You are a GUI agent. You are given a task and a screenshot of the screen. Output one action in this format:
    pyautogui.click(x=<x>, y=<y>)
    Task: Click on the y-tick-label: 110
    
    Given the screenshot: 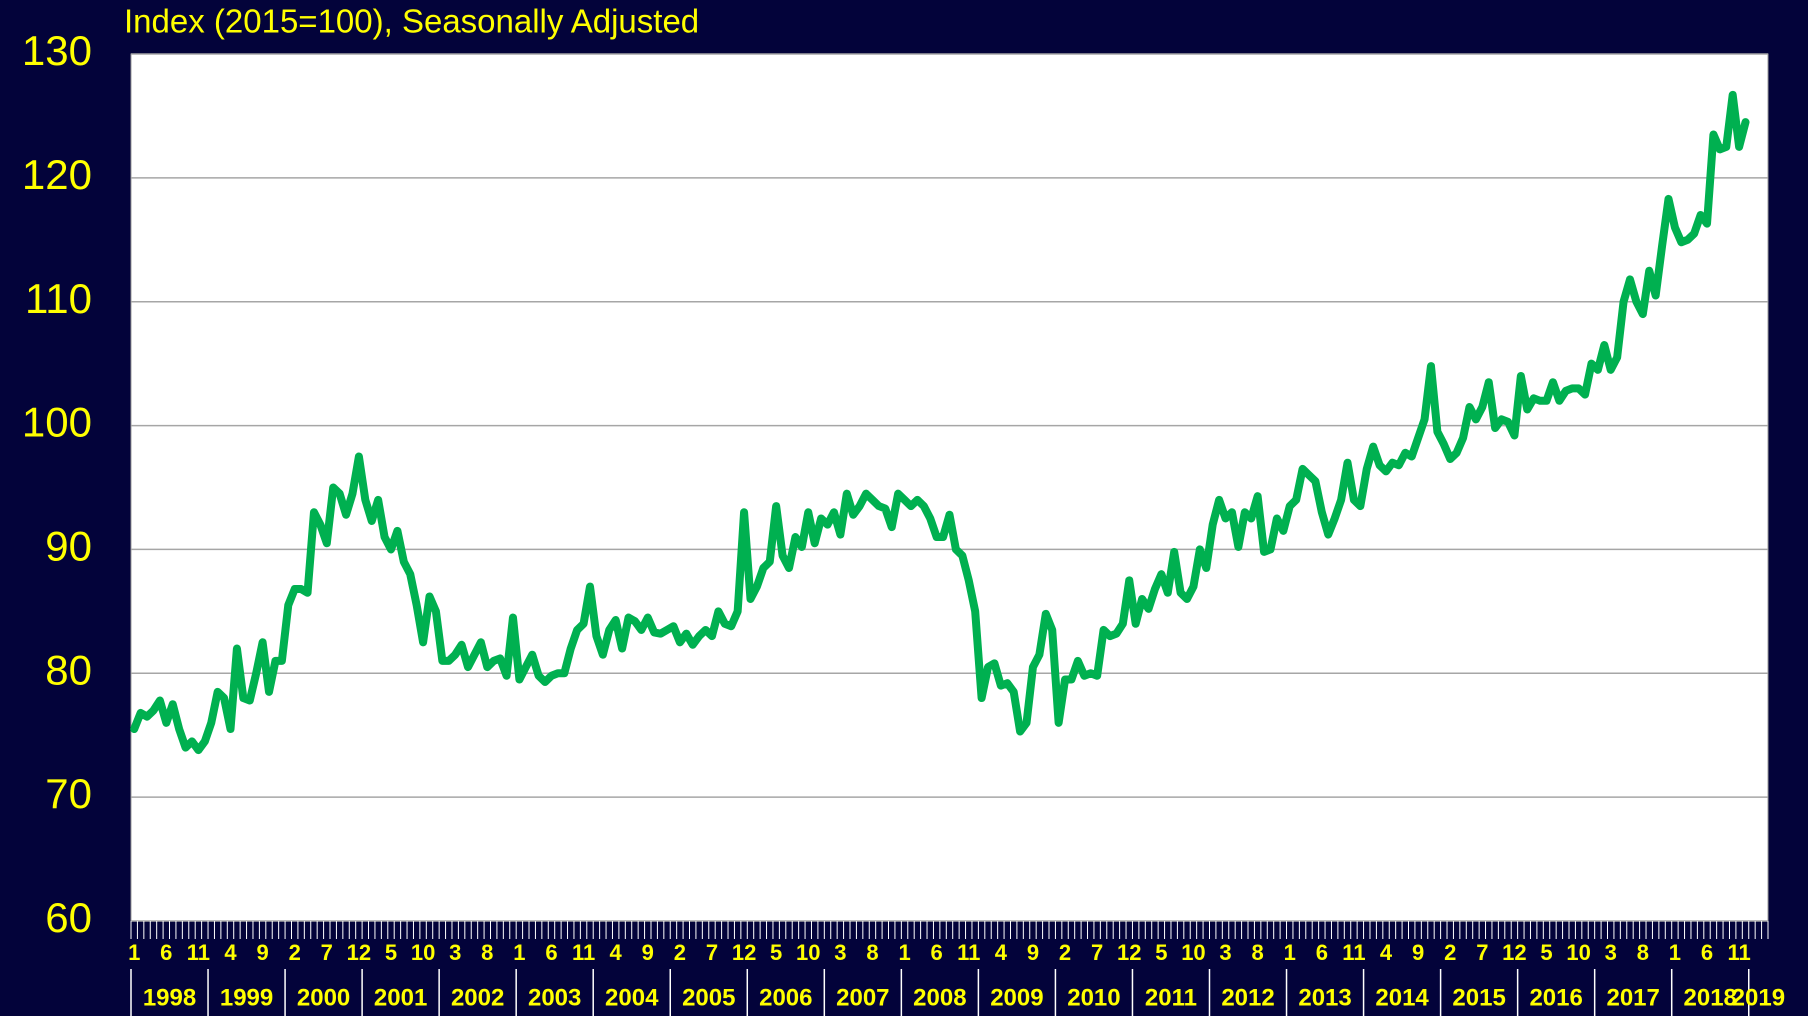 What is the action you would take?
    pyautogui.click(x=58, y=298)
    